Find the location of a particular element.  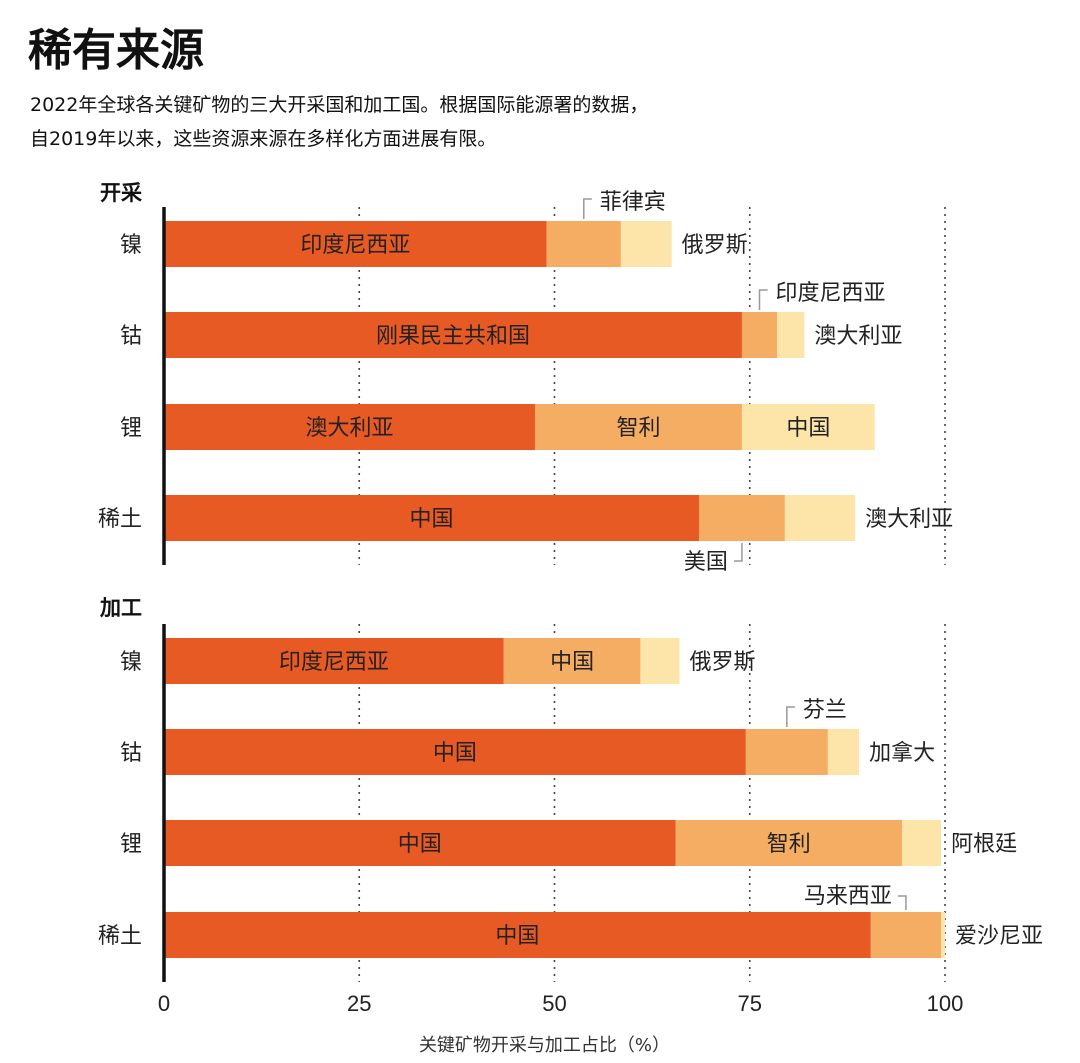

bar-label-2-3-3: 阿根廷 is located at coordinates (984, 844).